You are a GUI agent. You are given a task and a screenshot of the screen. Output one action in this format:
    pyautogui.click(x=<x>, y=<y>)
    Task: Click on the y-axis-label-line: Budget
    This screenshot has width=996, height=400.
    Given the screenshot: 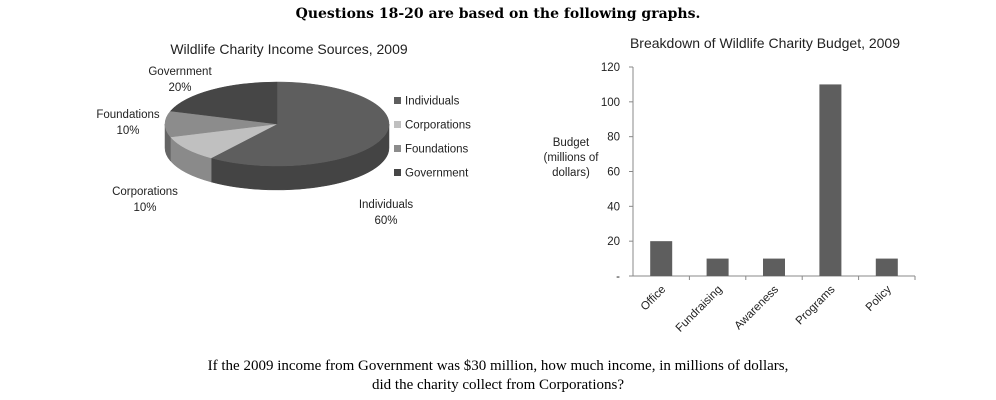 What is the action you would take?
    pyautogui.click(x=571, y=143)
    